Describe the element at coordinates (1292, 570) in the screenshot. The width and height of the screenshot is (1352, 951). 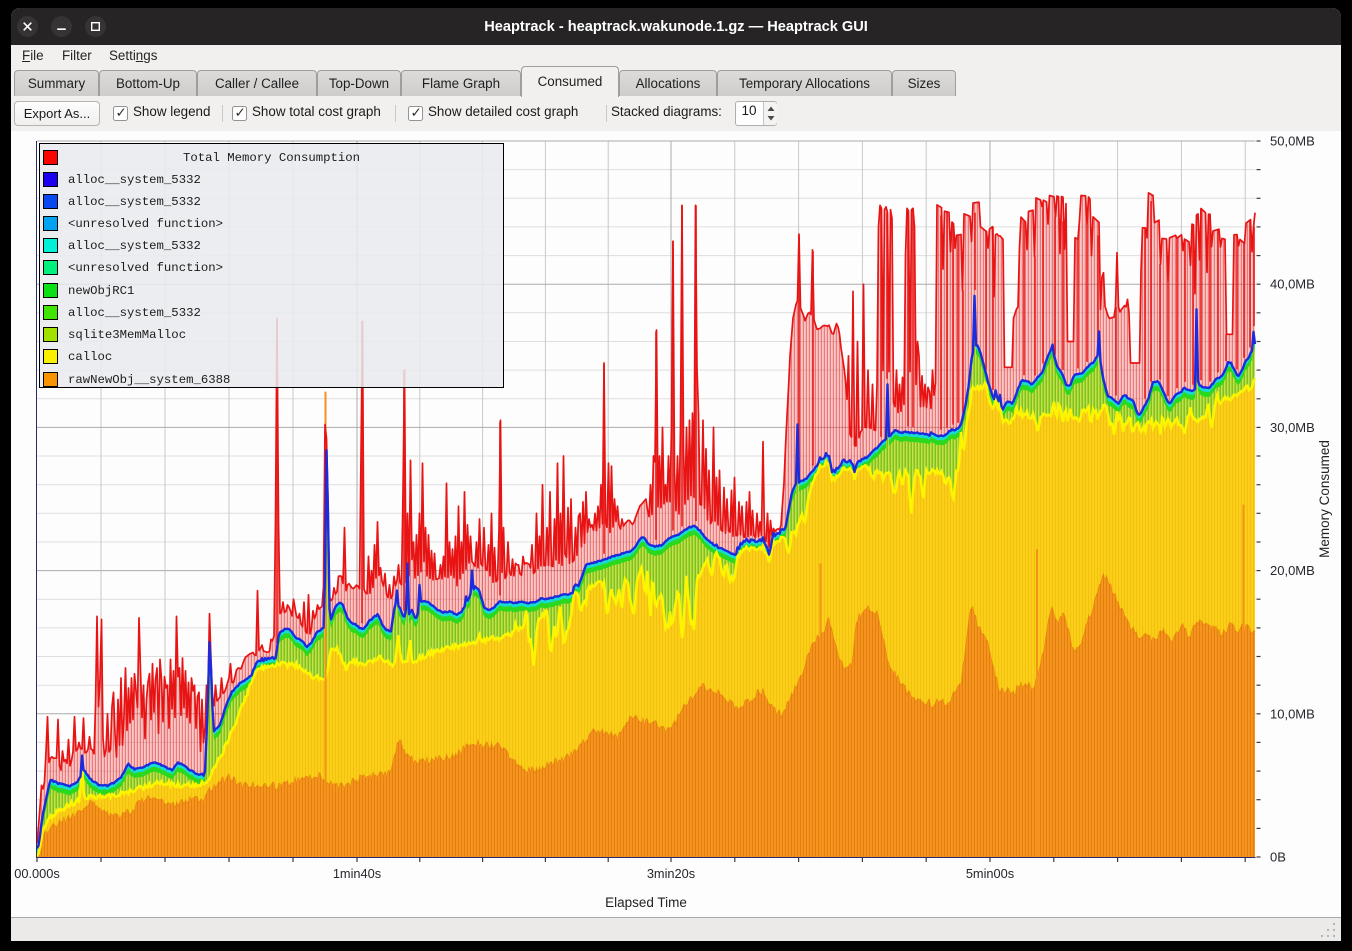
I see `svg-text: 20,0MB` at that location.